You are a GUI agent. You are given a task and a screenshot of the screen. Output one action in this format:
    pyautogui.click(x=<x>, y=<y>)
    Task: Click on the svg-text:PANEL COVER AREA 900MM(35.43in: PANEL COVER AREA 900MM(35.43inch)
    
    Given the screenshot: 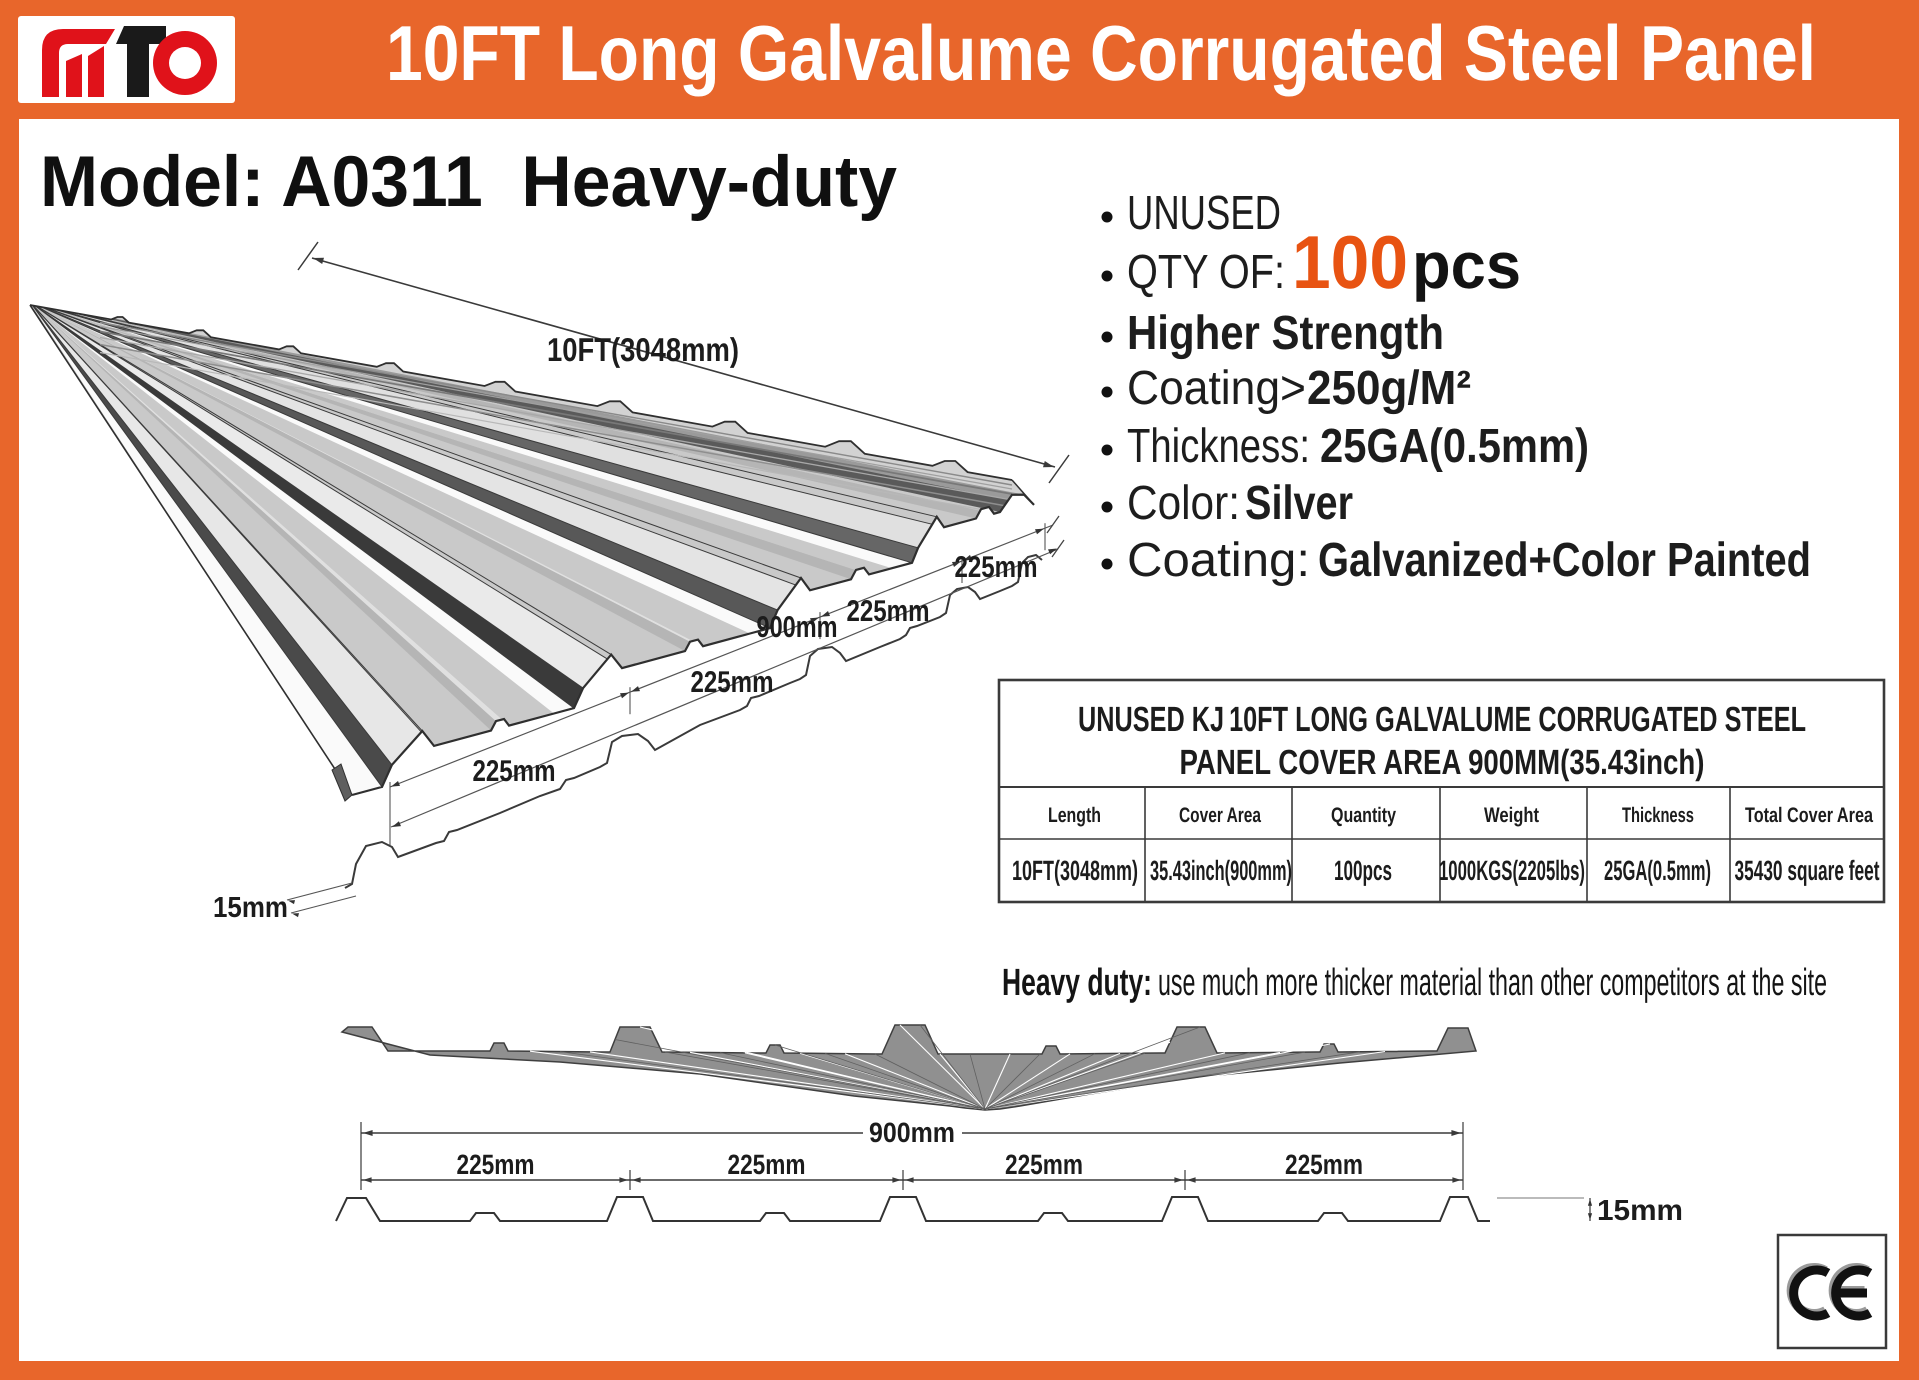 What is the action you would take?
    pyautogui.click(x=1442, y=762)
    